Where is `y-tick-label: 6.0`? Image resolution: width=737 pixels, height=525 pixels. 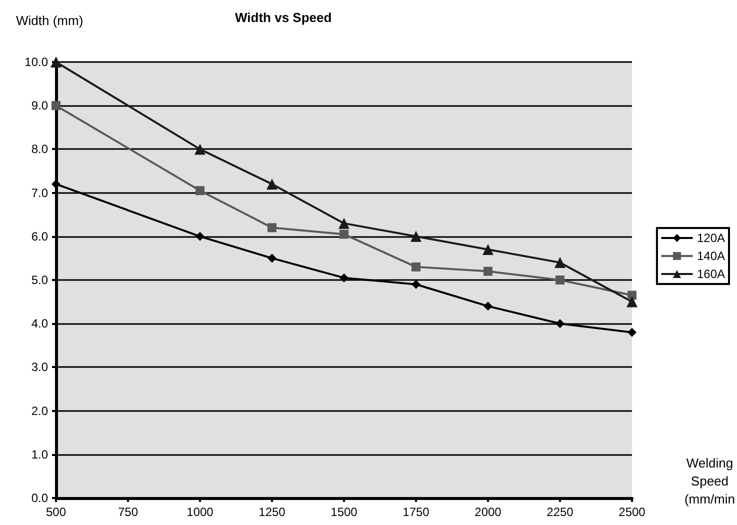 y-tick-label: 6.0 is located at coordinates (39, 236).